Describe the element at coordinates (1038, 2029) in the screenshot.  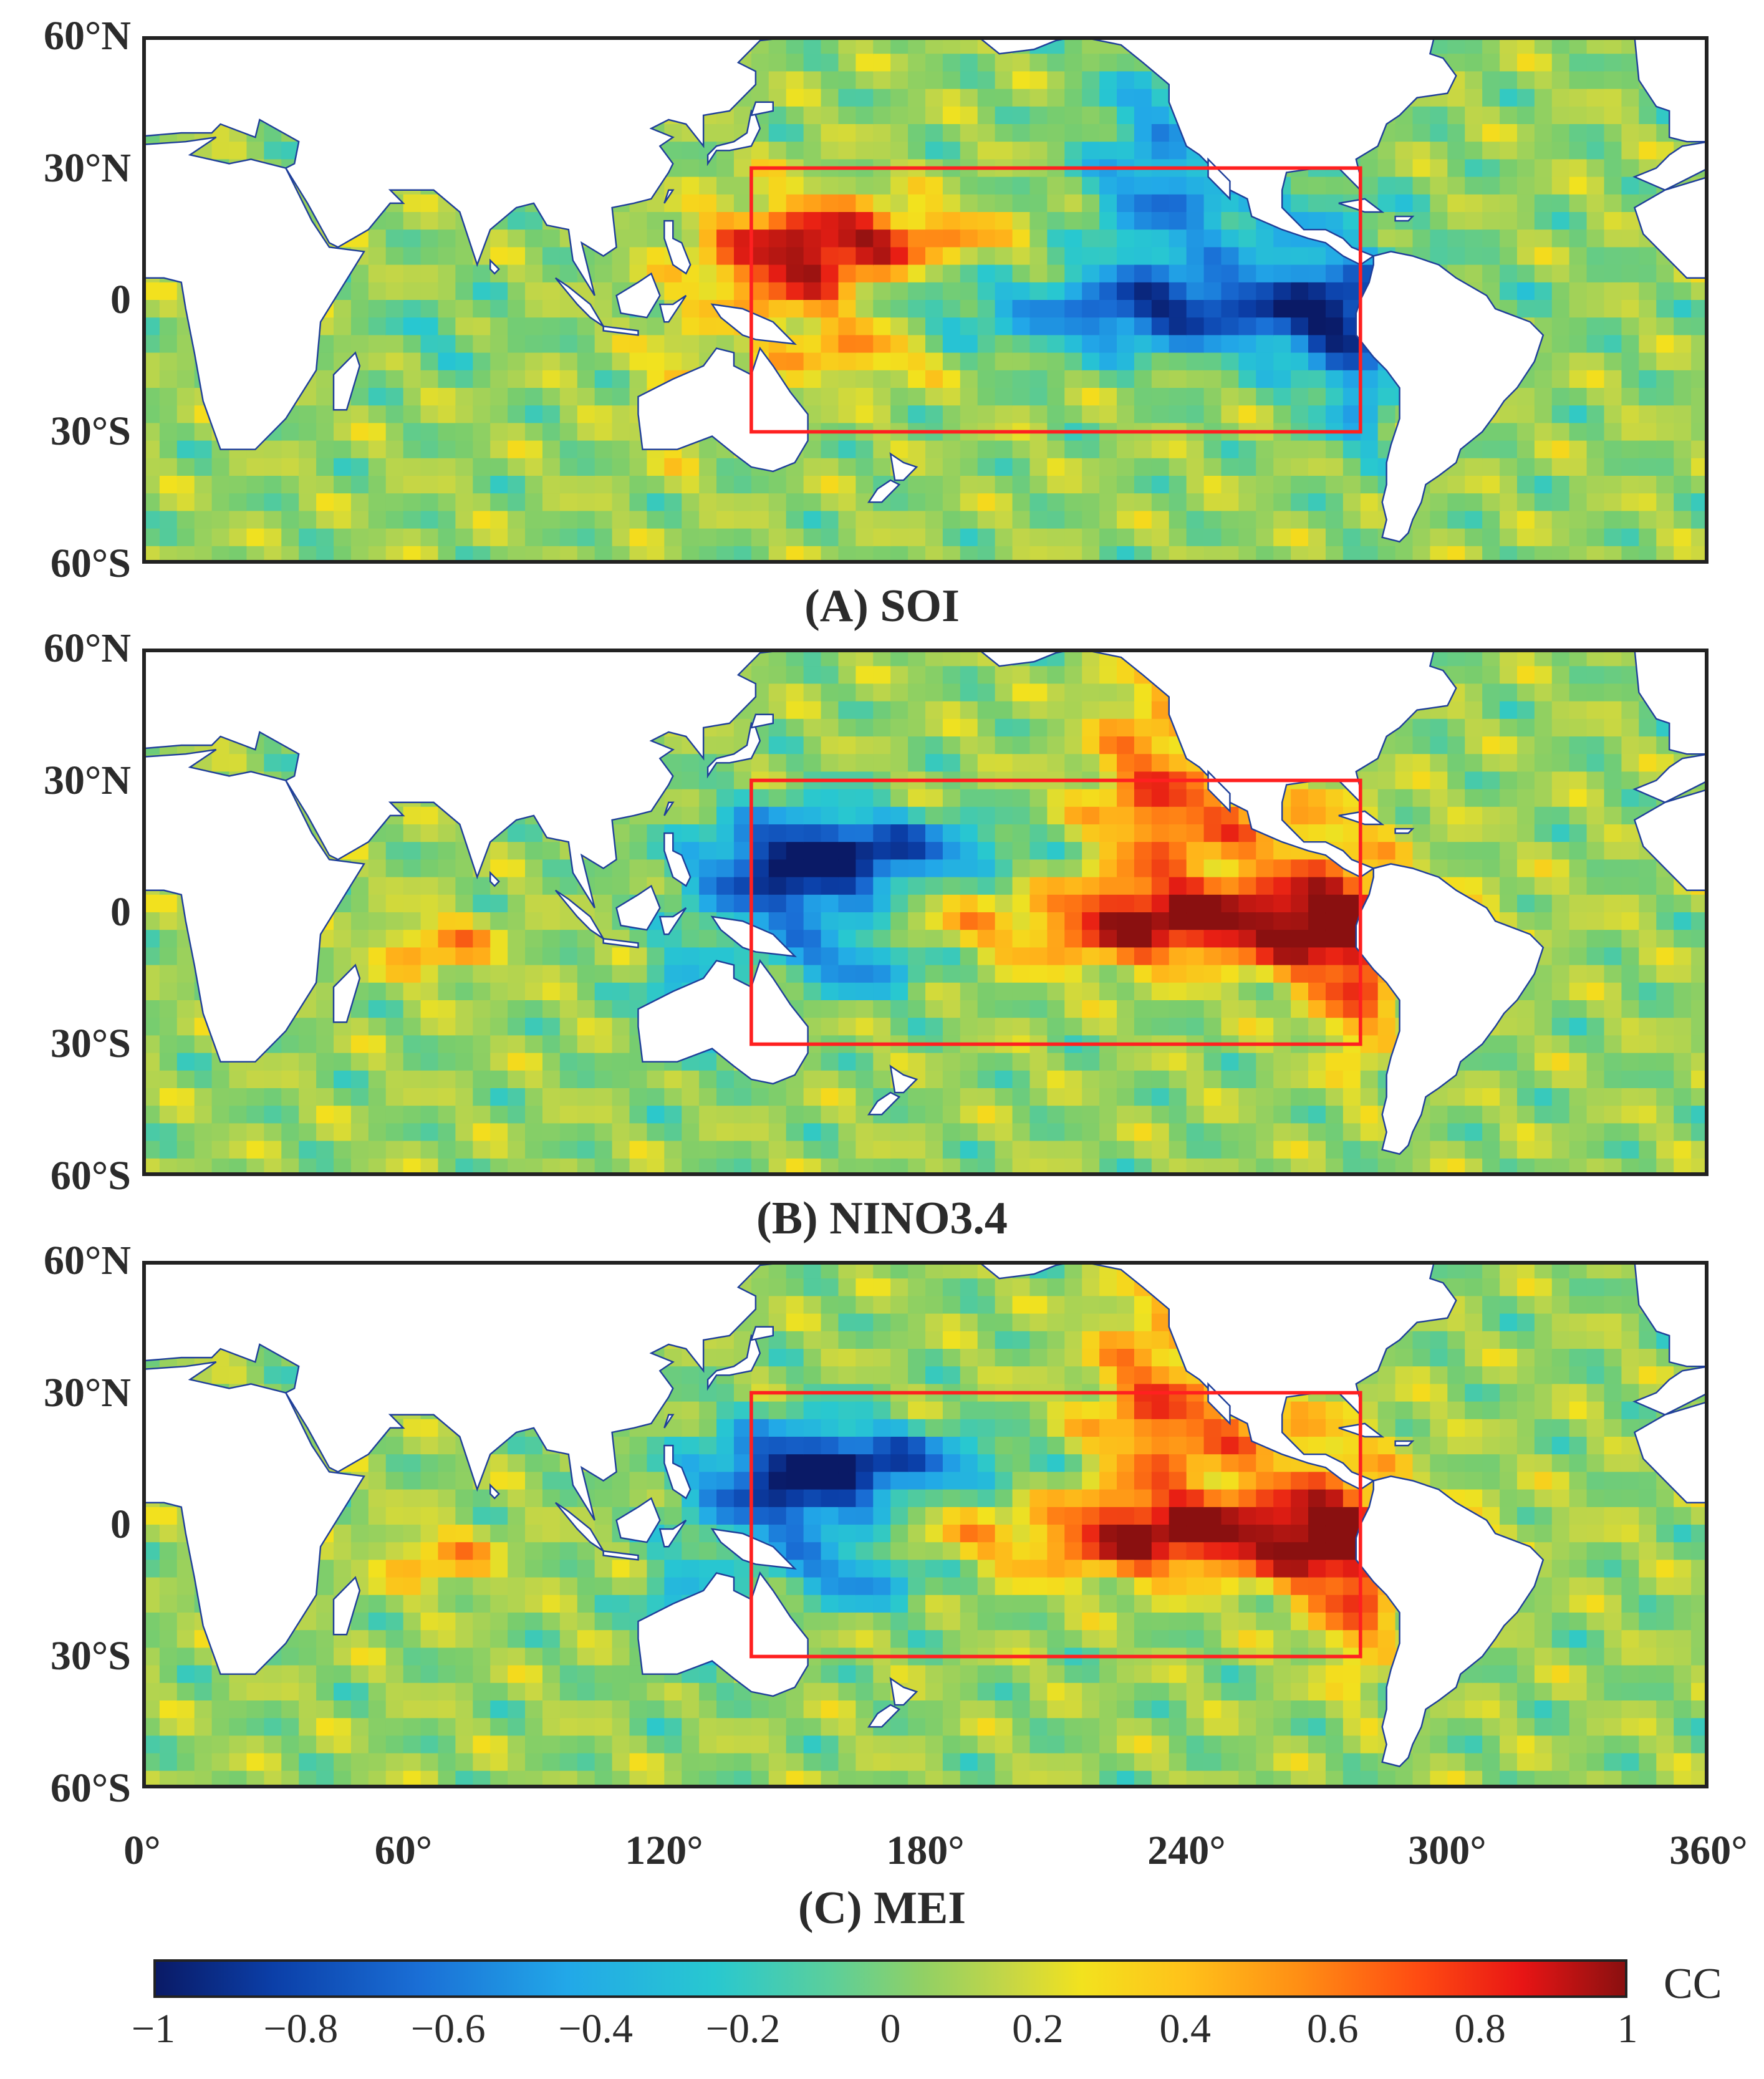
I see `colorbar-tick: 0.2` at that location.